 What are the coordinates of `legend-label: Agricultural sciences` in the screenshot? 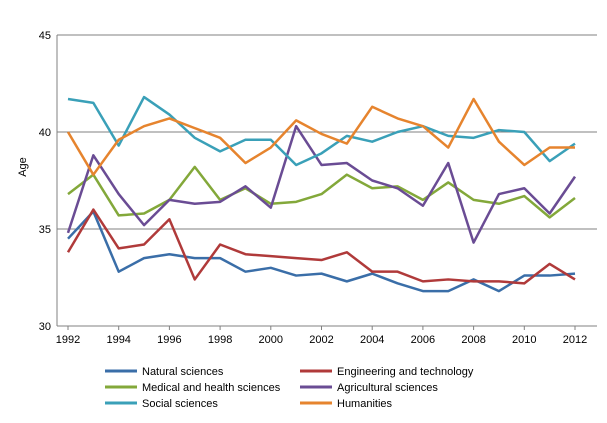 It's located at (387, 388).